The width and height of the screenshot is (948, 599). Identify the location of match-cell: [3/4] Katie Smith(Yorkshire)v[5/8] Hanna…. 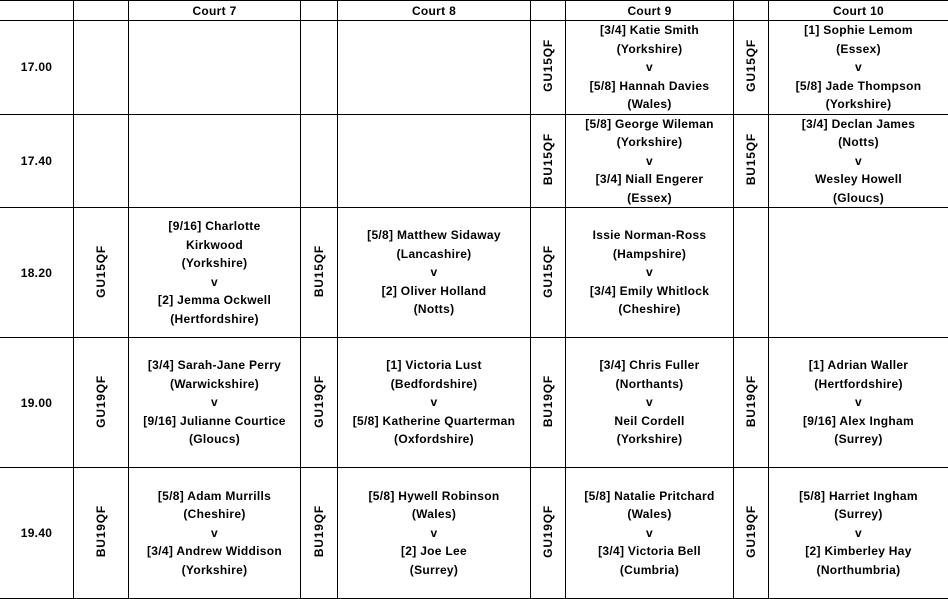
(650, 68).